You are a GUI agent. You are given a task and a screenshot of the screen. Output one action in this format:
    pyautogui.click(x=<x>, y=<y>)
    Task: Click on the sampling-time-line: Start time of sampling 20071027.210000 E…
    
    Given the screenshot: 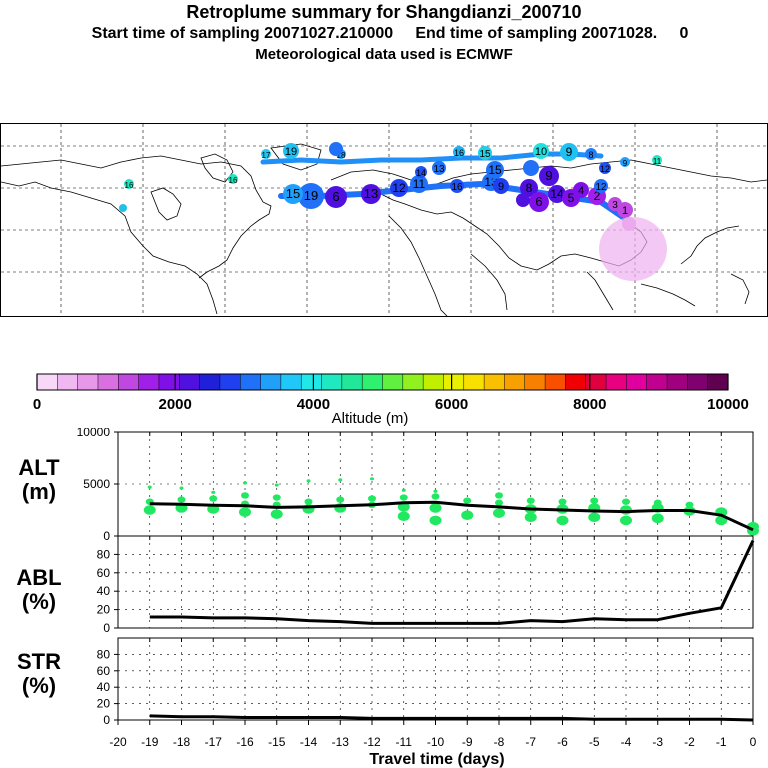 What is the action you would take?
    pyautogui.click(x=390, y=33)
    